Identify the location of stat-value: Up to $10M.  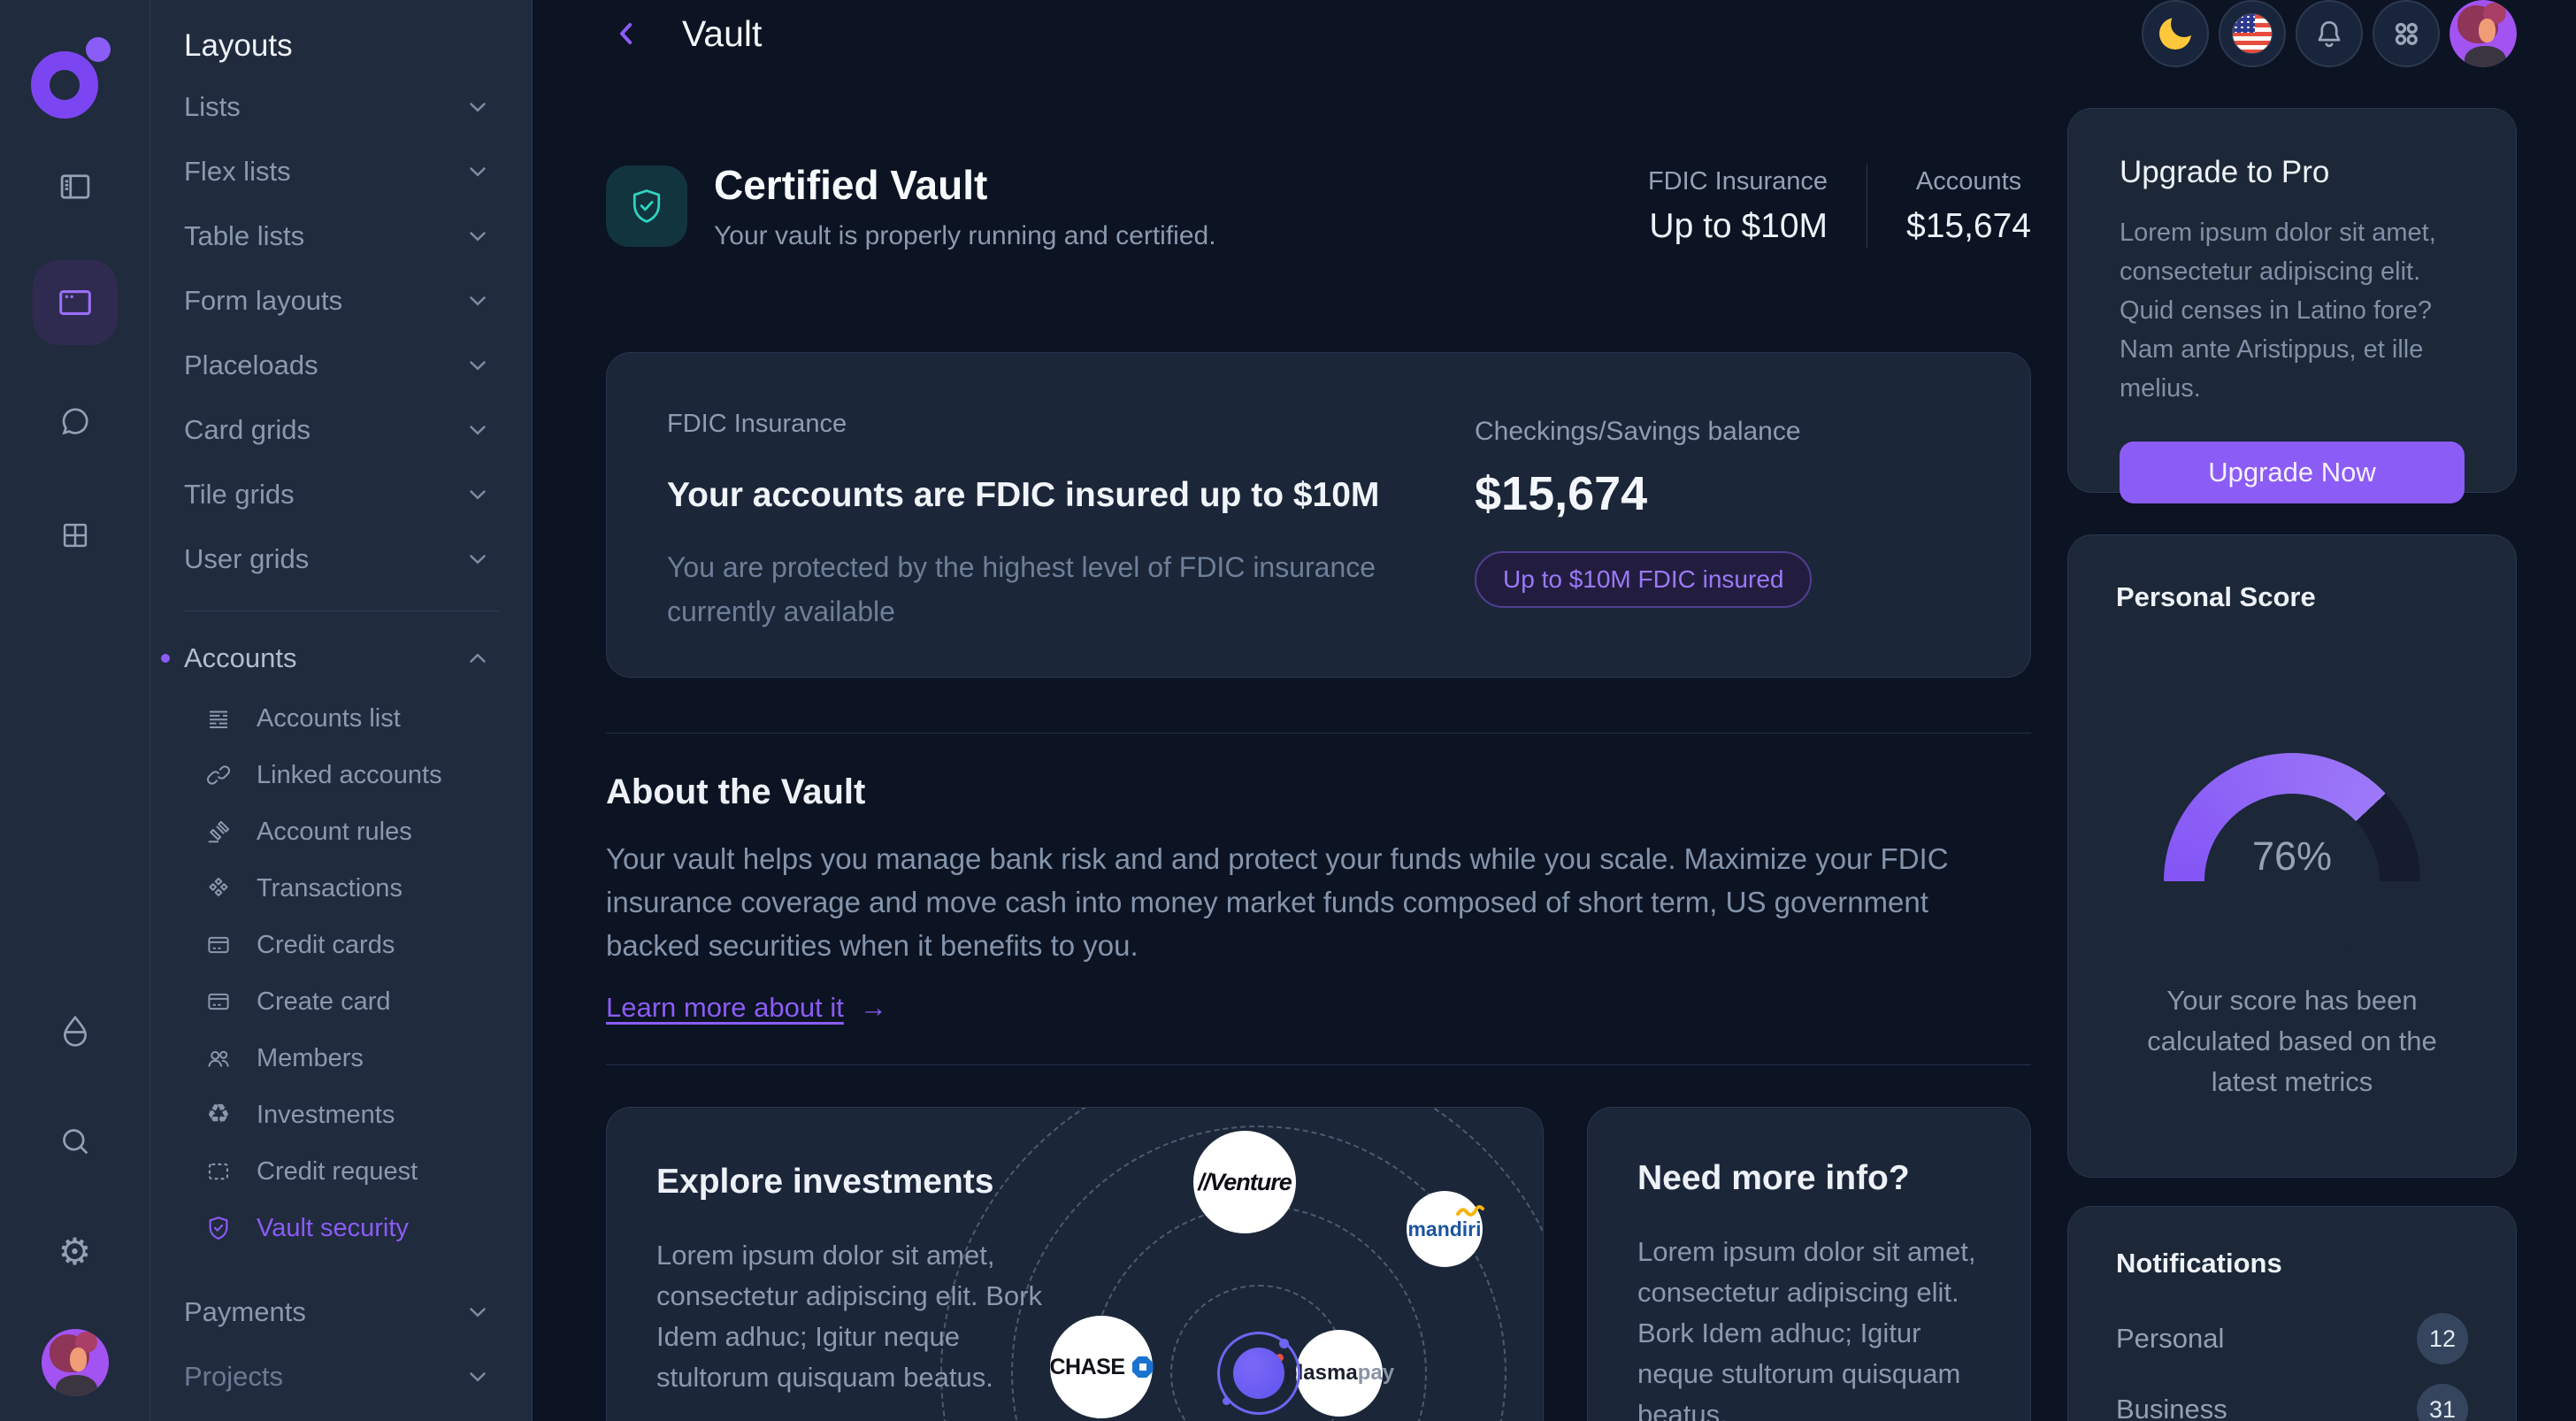
(1738, 225).